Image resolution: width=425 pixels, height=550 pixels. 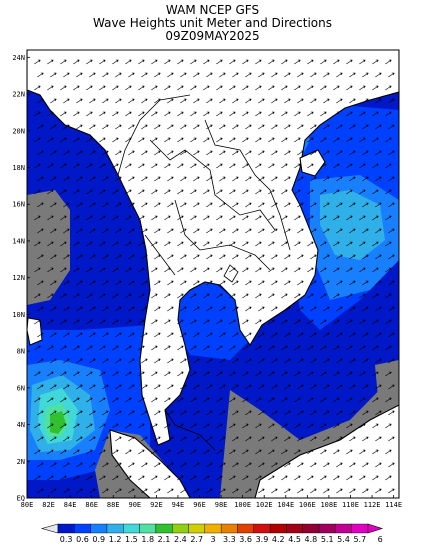 What do you see at coordinates (21, 499) in the screenshot?
I see `lat-label: EQ` at bounding box center [21, 499].